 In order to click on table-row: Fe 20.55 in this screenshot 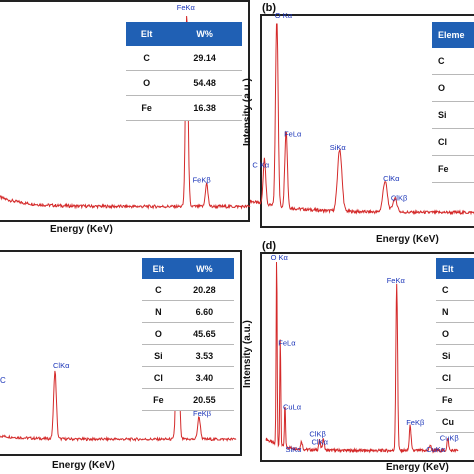, I will do `click(188, 399)`.